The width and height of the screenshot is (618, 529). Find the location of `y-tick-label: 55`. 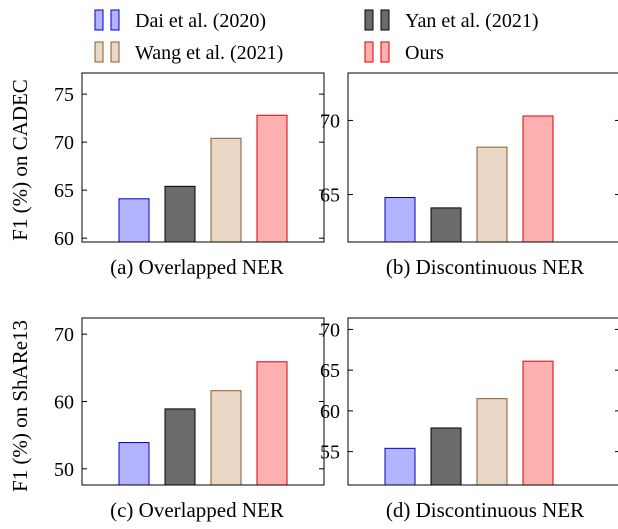

y-tick-label: 55 is located at coordinates (330, 453).